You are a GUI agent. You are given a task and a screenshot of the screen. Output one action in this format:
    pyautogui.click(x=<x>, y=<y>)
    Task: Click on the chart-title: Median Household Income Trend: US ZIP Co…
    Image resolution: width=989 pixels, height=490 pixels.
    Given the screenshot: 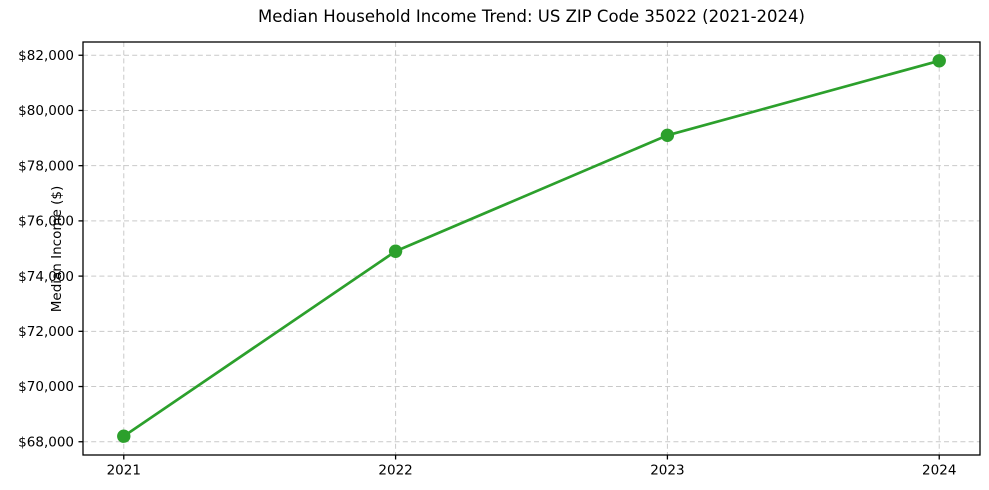 What is the action you would take?
    pyautogui.click(x=531, y=16)
    